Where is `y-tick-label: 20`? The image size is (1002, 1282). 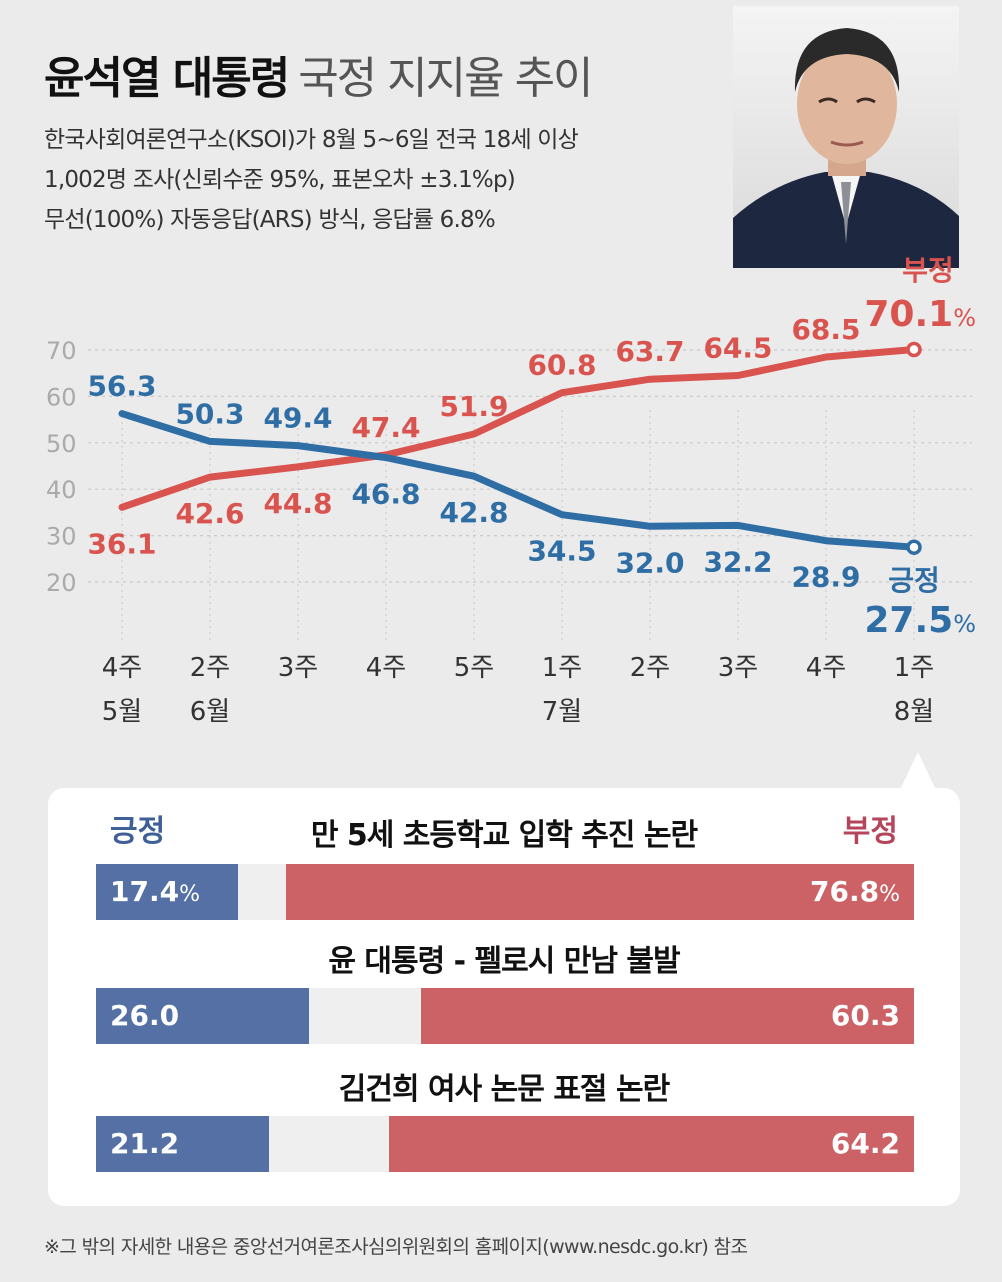 y-tick-label: 20 is located at coordinates (61, 583).